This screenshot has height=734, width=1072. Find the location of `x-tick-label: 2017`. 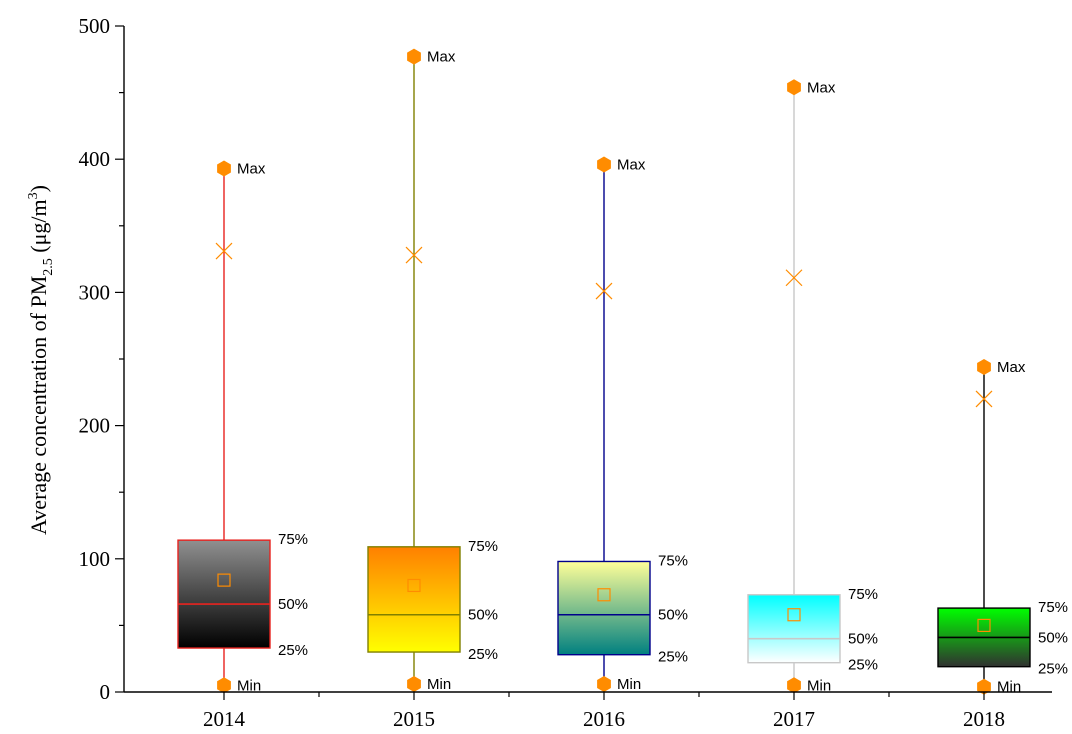

x-tick-label: 2017 is located at coordinates (794, 719).